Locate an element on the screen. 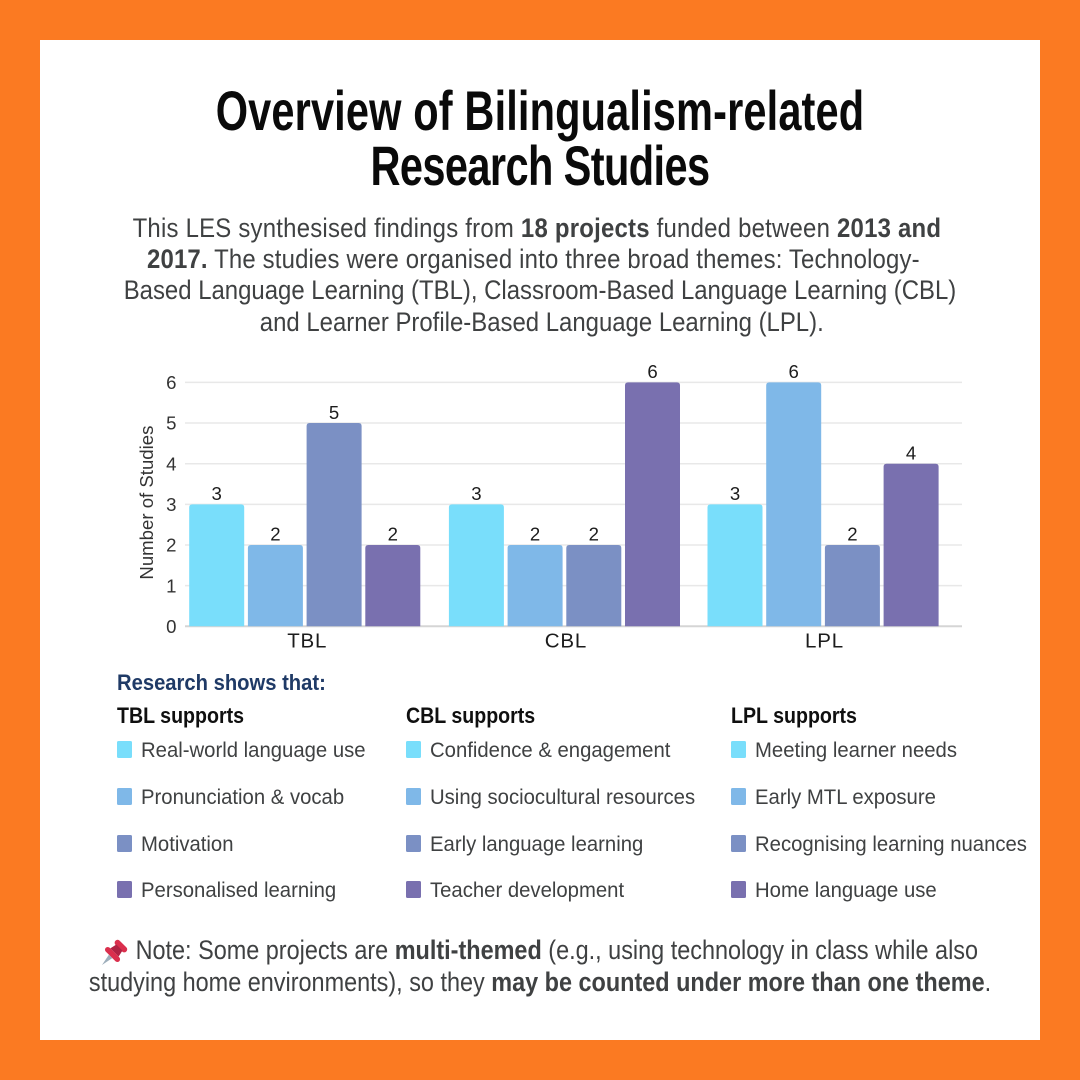 Image resolution: width=1080 pixels, height=1080 pixels. svg-text: LPL is located at coordinates (824, 641).